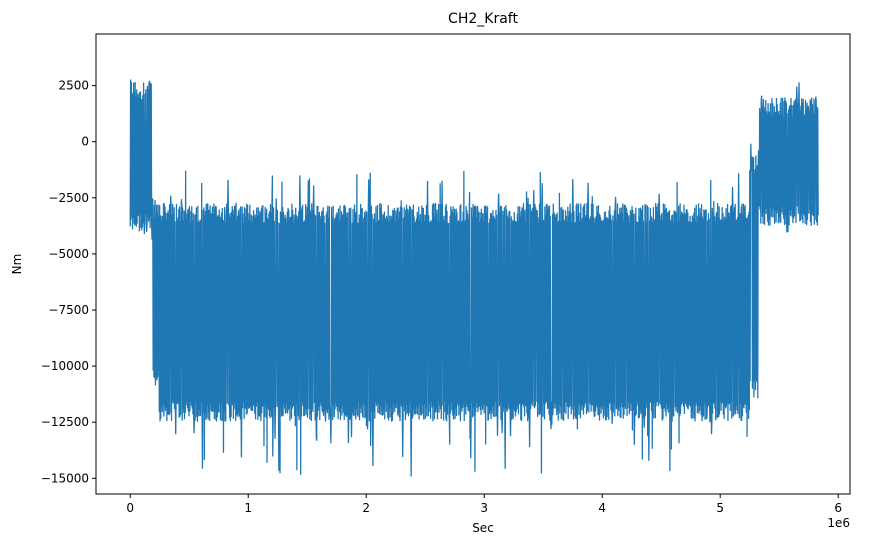  I want to click on chart-title: CH2_Kraft, so click(483, 19).